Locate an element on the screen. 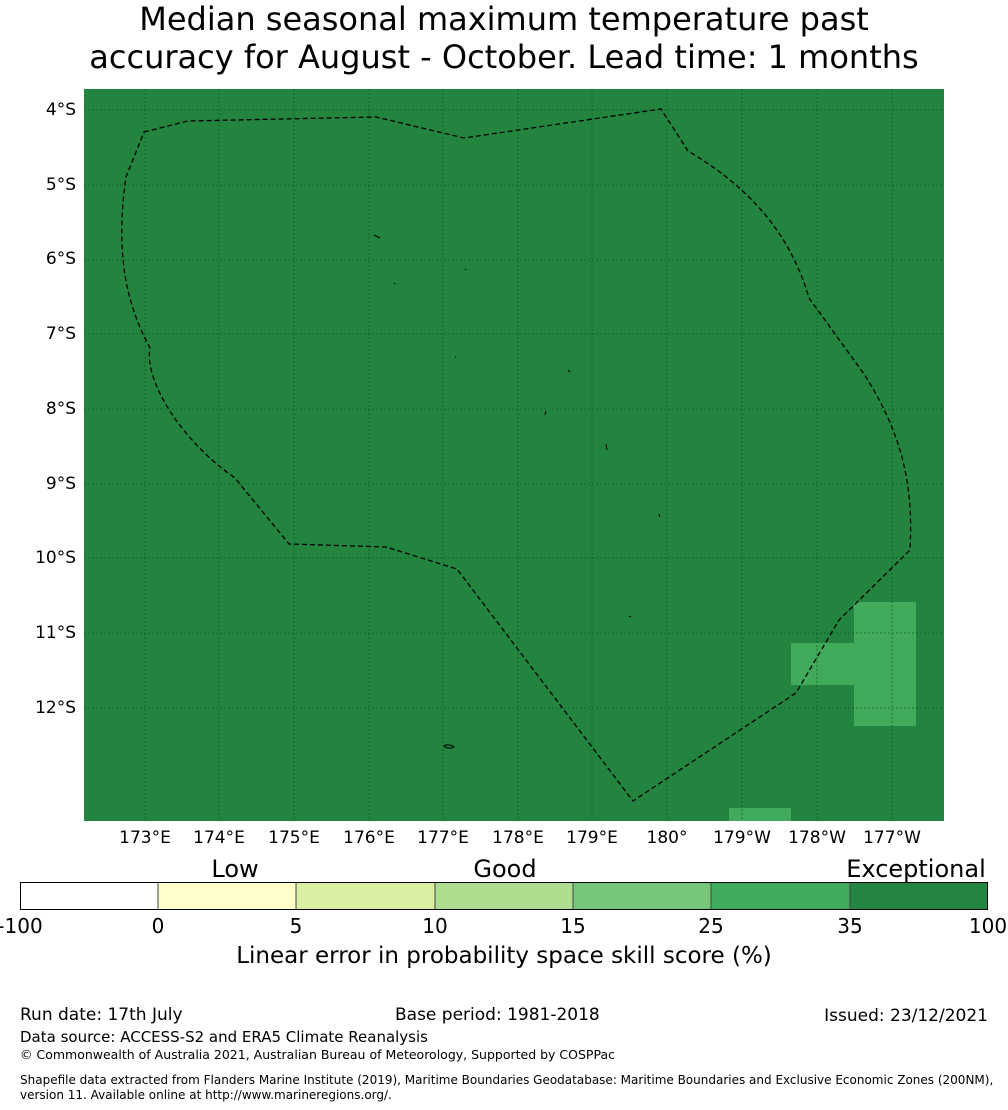 The width and height of the screenshot is (1008, 1110). lon-label-175e: 175°E is located at coordinates (294, 838).